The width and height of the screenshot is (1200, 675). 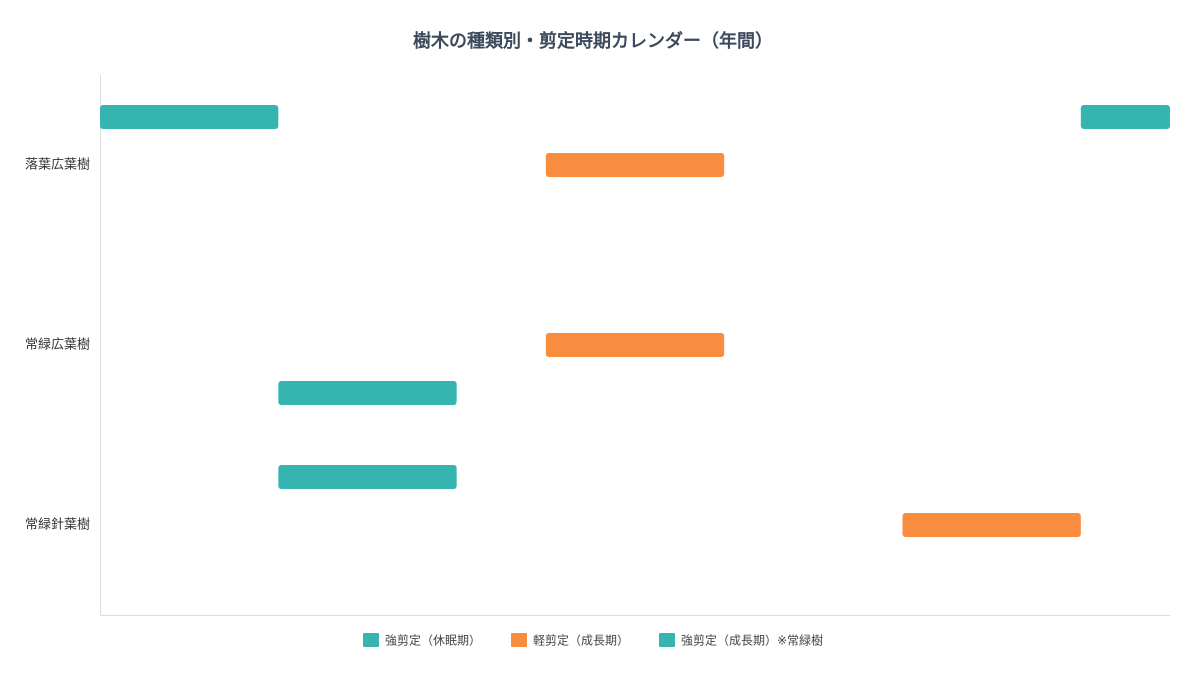 What do you see at coordinates (593, 41) in the screenshot?
I see `chart-title: 樹木の種類別・剪定時期カレンダー（年間）` at bounding box center [593, 41].